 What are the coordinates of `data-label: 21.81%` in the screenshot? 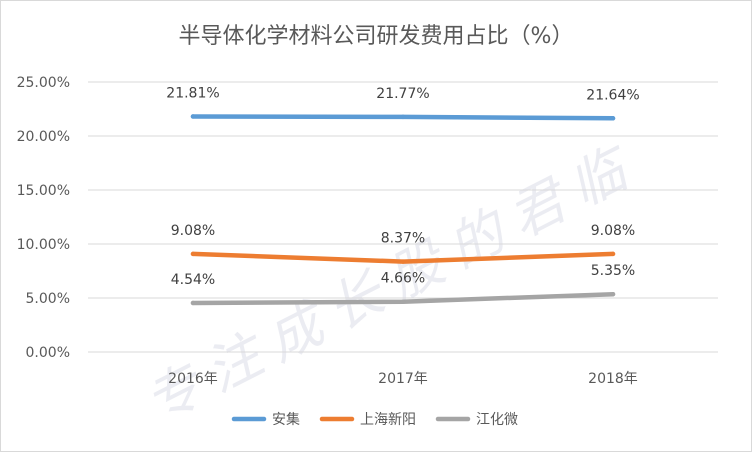 It's located at (192, 93).